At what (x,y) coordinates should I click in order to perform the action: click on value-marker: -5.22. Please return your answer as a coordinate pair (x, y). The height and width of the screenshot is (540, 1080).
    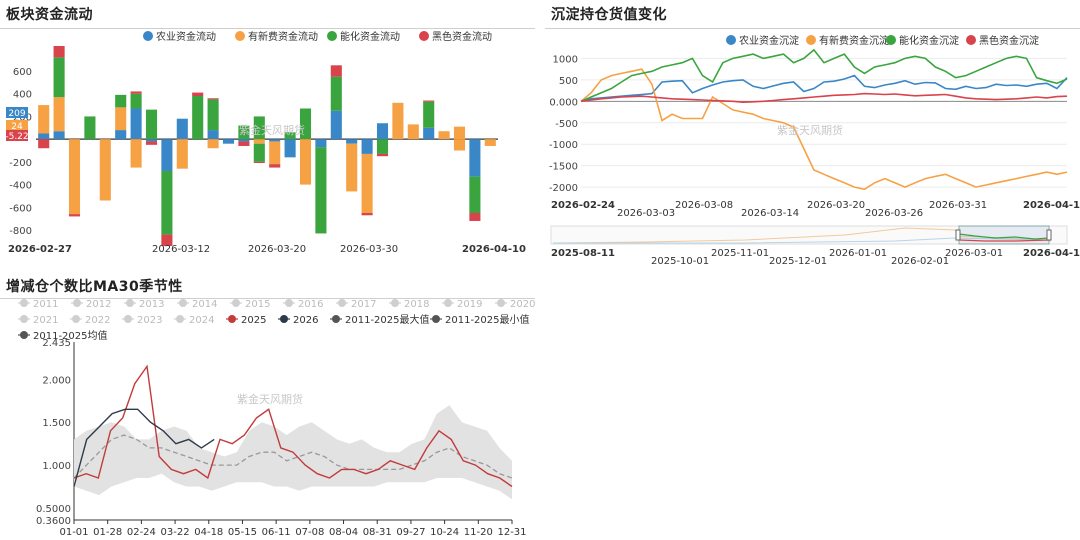
    Looking at the image, I should click on (16, 137).